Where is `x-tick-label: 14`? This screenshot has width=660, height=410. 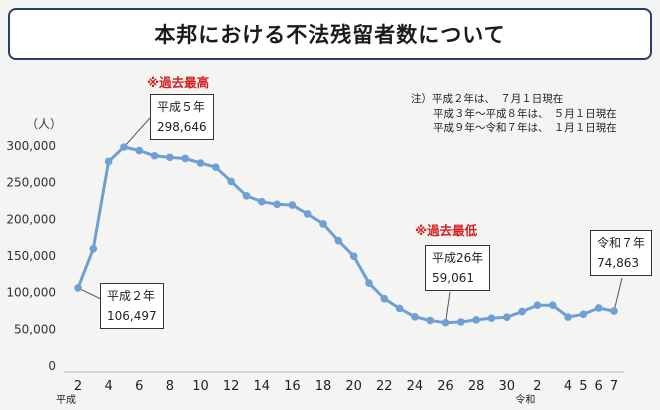 x-tick-label: 14 is located at coordinates (261, 386).